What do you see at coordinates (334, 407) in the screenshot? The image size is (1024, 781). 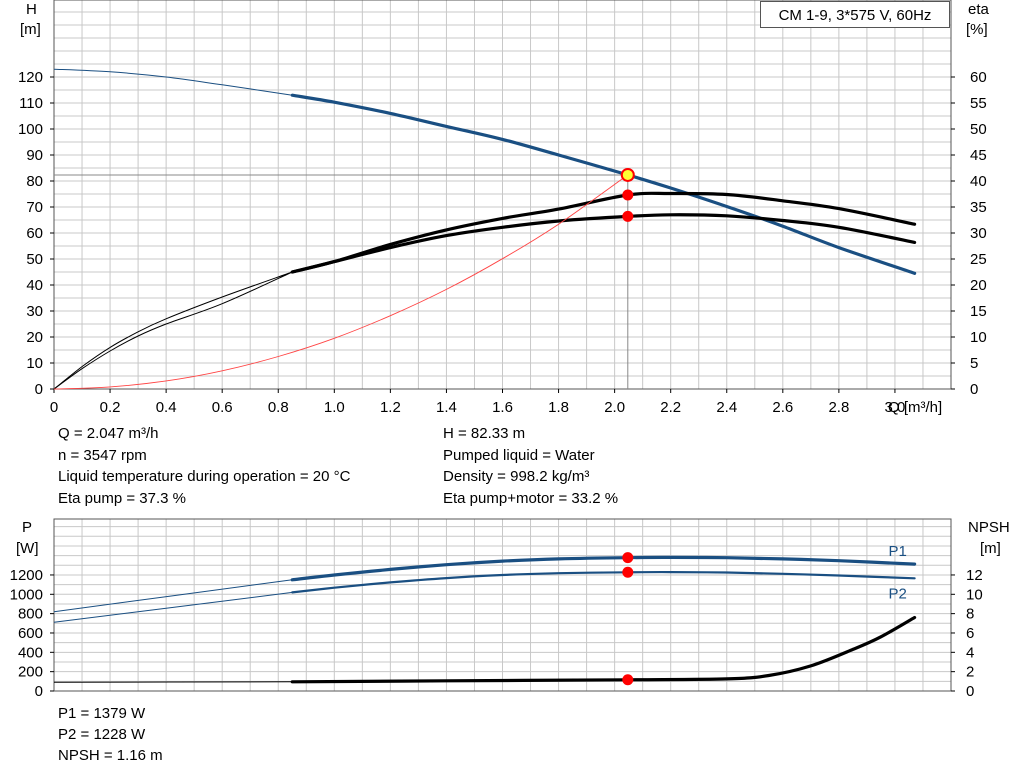 I see `x-tick-label: 1.0` at bounding box center [334, 407].